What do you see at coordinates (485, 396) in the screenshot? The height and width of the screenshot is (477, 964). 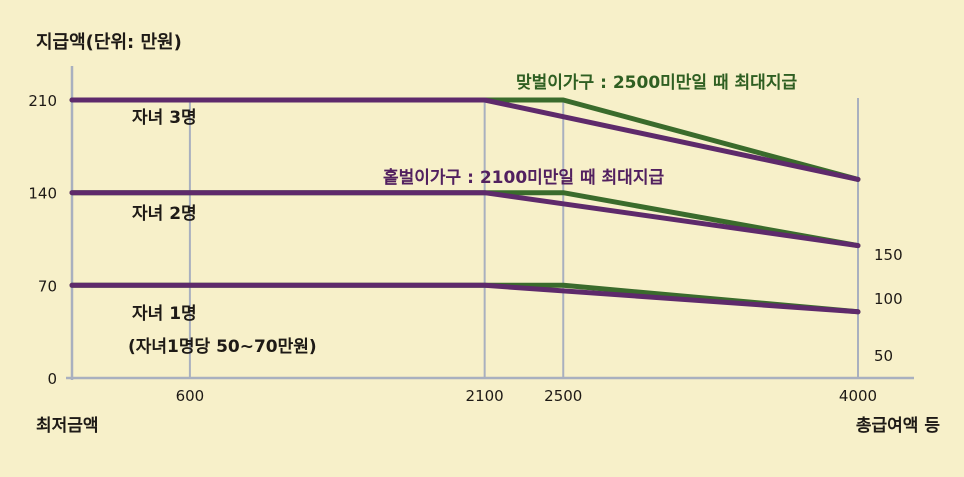 I see `x-tick-label: 2100` at bounding box center [485, 396].